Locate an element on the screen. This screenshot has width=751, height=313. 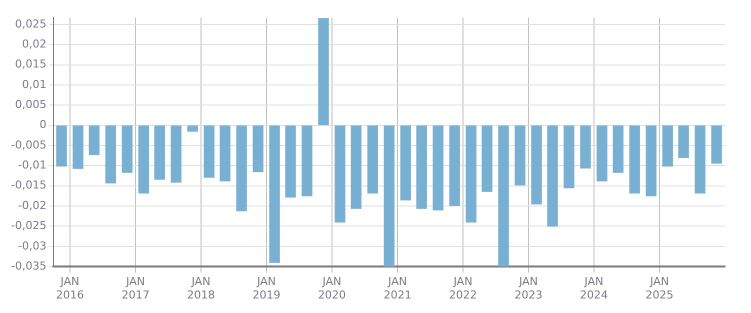
x-tick-label: JAN 2022 is located at coordinates (463, 288).